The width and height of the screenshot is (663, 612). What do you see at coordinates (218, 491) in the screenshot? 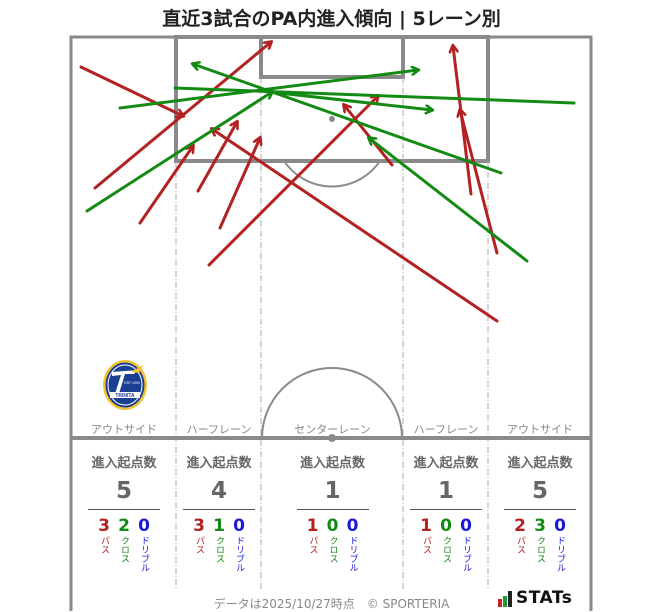
I see `entry-count-total: 4` at bounding box center [218, 491].